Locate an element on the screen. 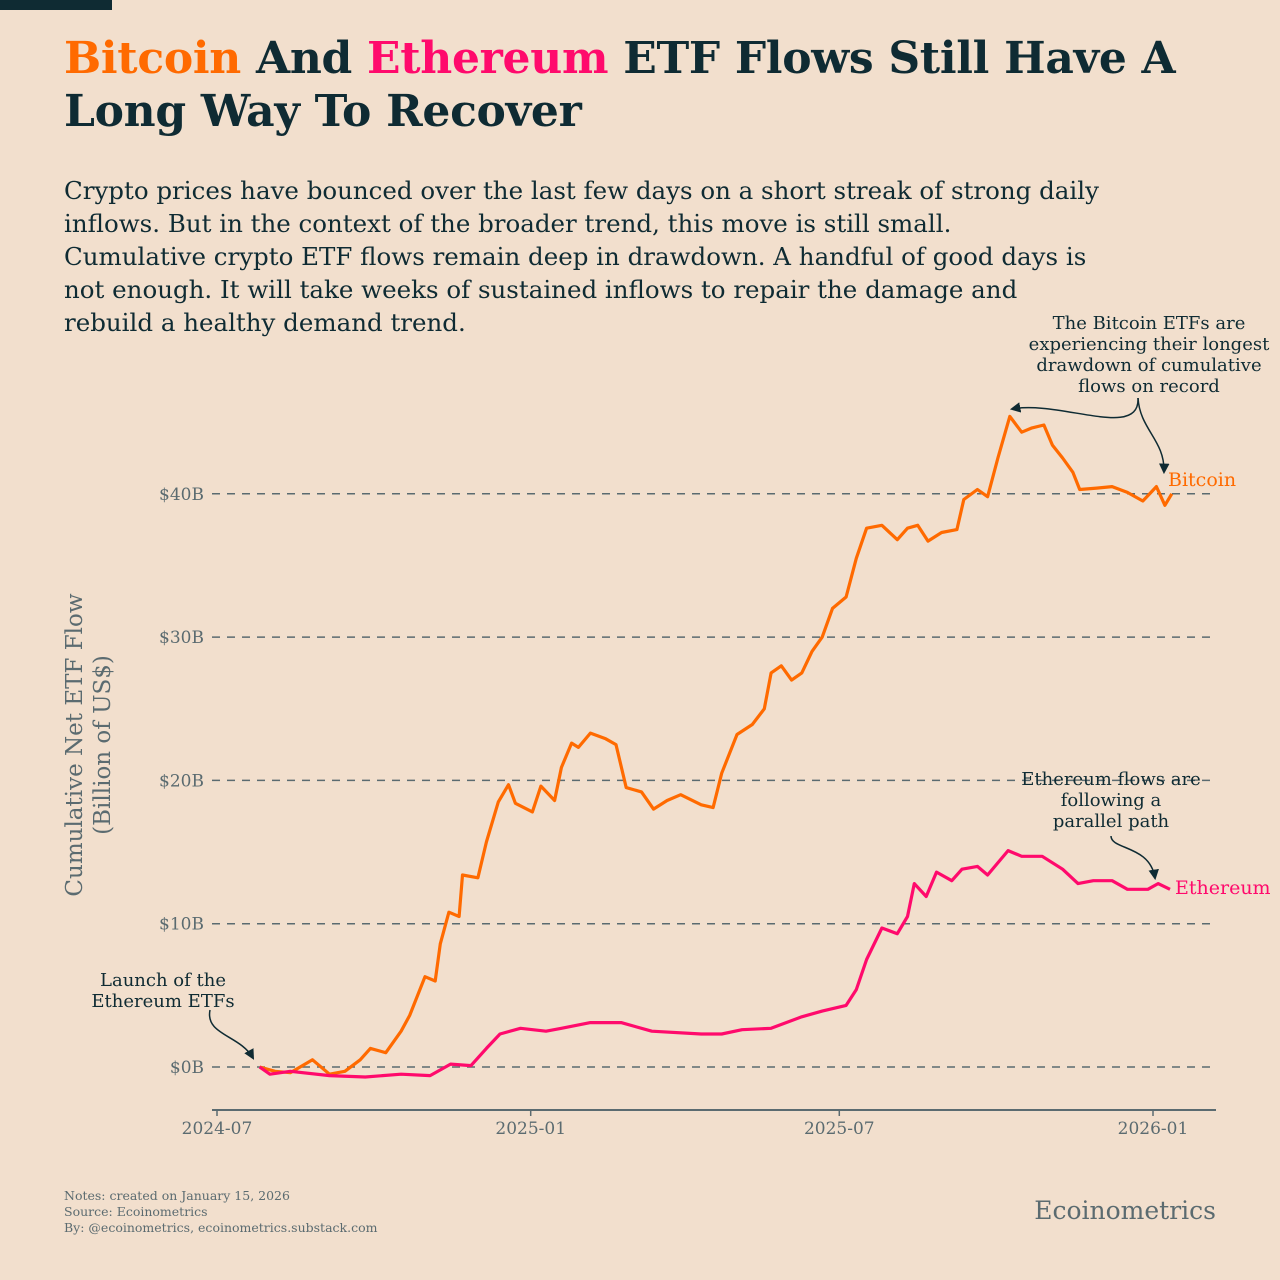 The image size is (1280, 1280). eth-path-arrow is located at coordinates (1134, 858).